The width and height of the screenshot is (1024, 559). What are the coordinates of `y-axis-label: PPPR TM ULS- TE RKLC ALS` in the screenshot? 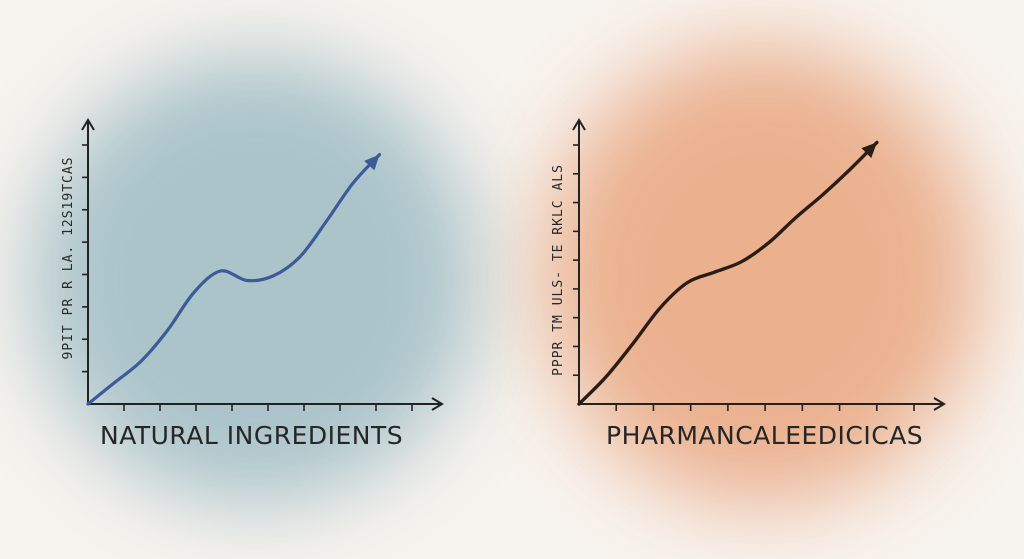 It's located at (558, 270).